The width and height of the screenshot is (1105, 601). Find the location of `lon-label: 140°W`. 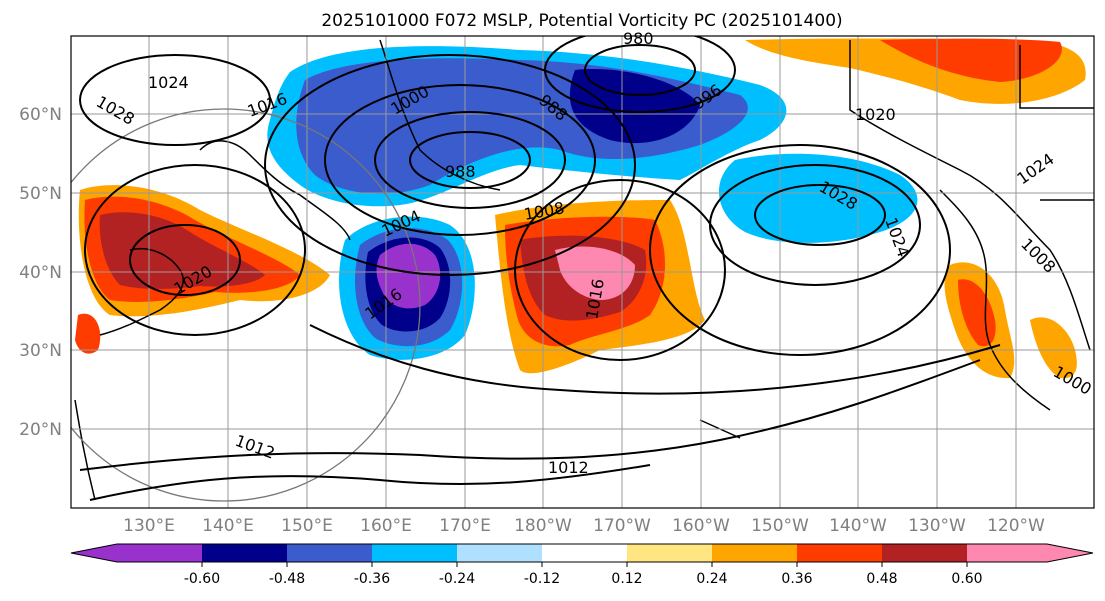

lon-label: 140°W is located at coordinates (858, 526).